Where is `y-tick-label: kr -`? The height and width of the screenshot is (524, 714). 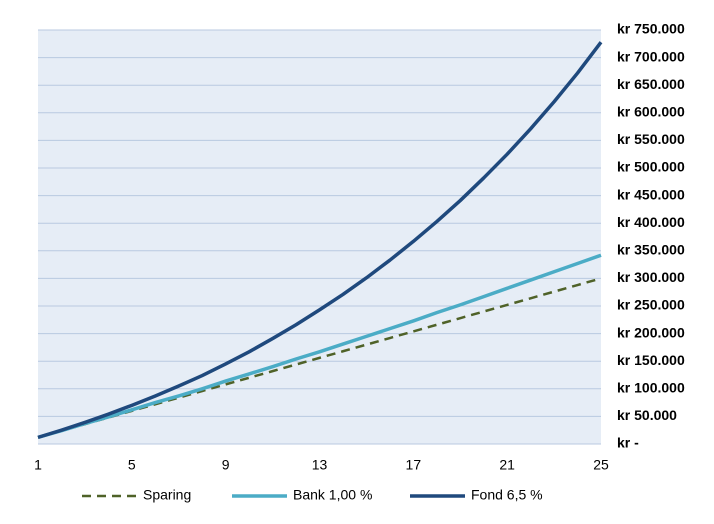 y-tick-label: kr - is located at coordinates (628, 443).